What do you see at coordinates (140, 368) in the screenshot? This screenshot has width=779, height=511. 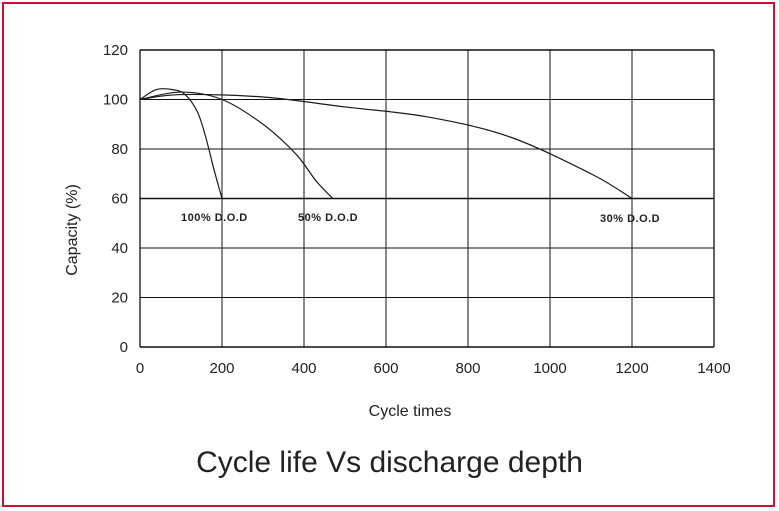 I see `x-tick-label: 0` at bounding box center [140, 368].